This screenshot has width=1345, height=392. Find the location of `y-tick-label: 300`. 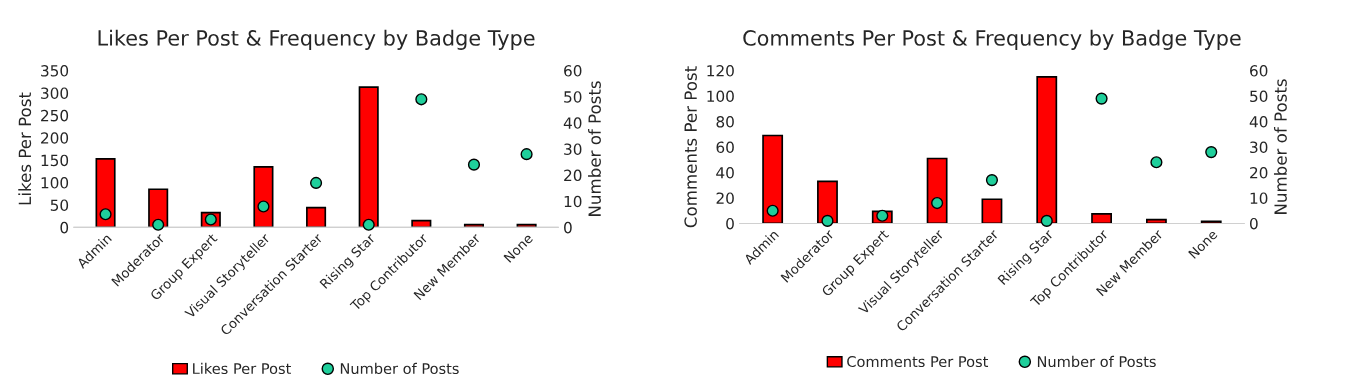

y-tick-label: 300 is located at coordinates (55, 93).